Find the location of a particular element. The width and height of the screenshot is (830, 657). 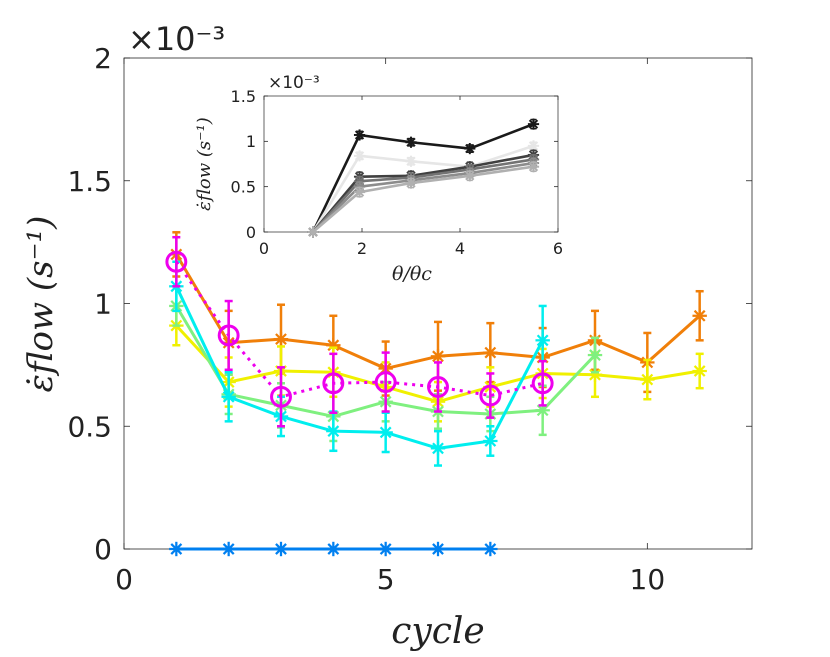

inset-y-tick-label: 1 is located at coordinates (251, 141).